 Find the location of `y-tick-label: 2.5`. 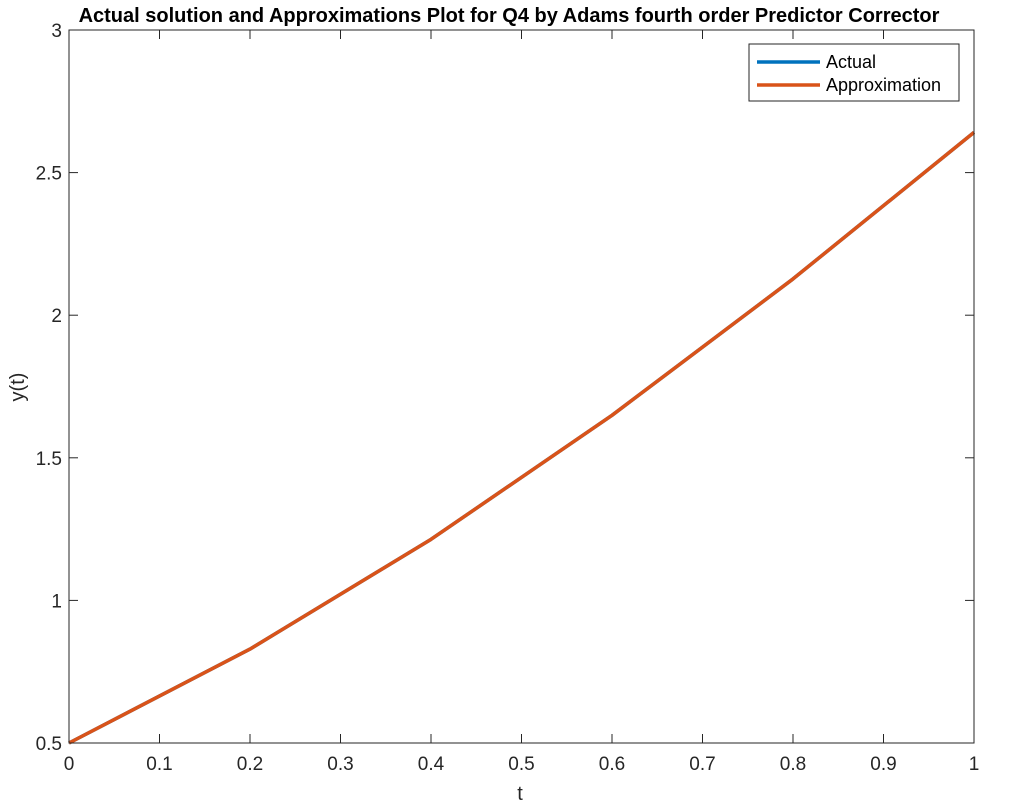

y-tick-label: 2.5 is located at coordinates (49, 174).